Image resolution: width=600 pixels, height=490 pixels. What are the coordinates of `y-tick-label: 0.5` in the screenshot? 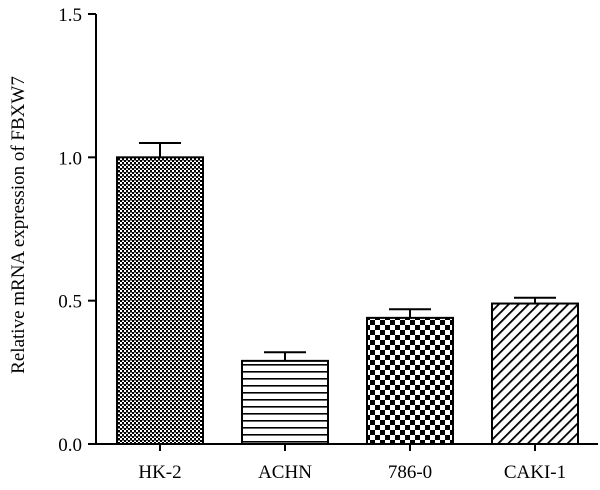 It's located at (70, 302).